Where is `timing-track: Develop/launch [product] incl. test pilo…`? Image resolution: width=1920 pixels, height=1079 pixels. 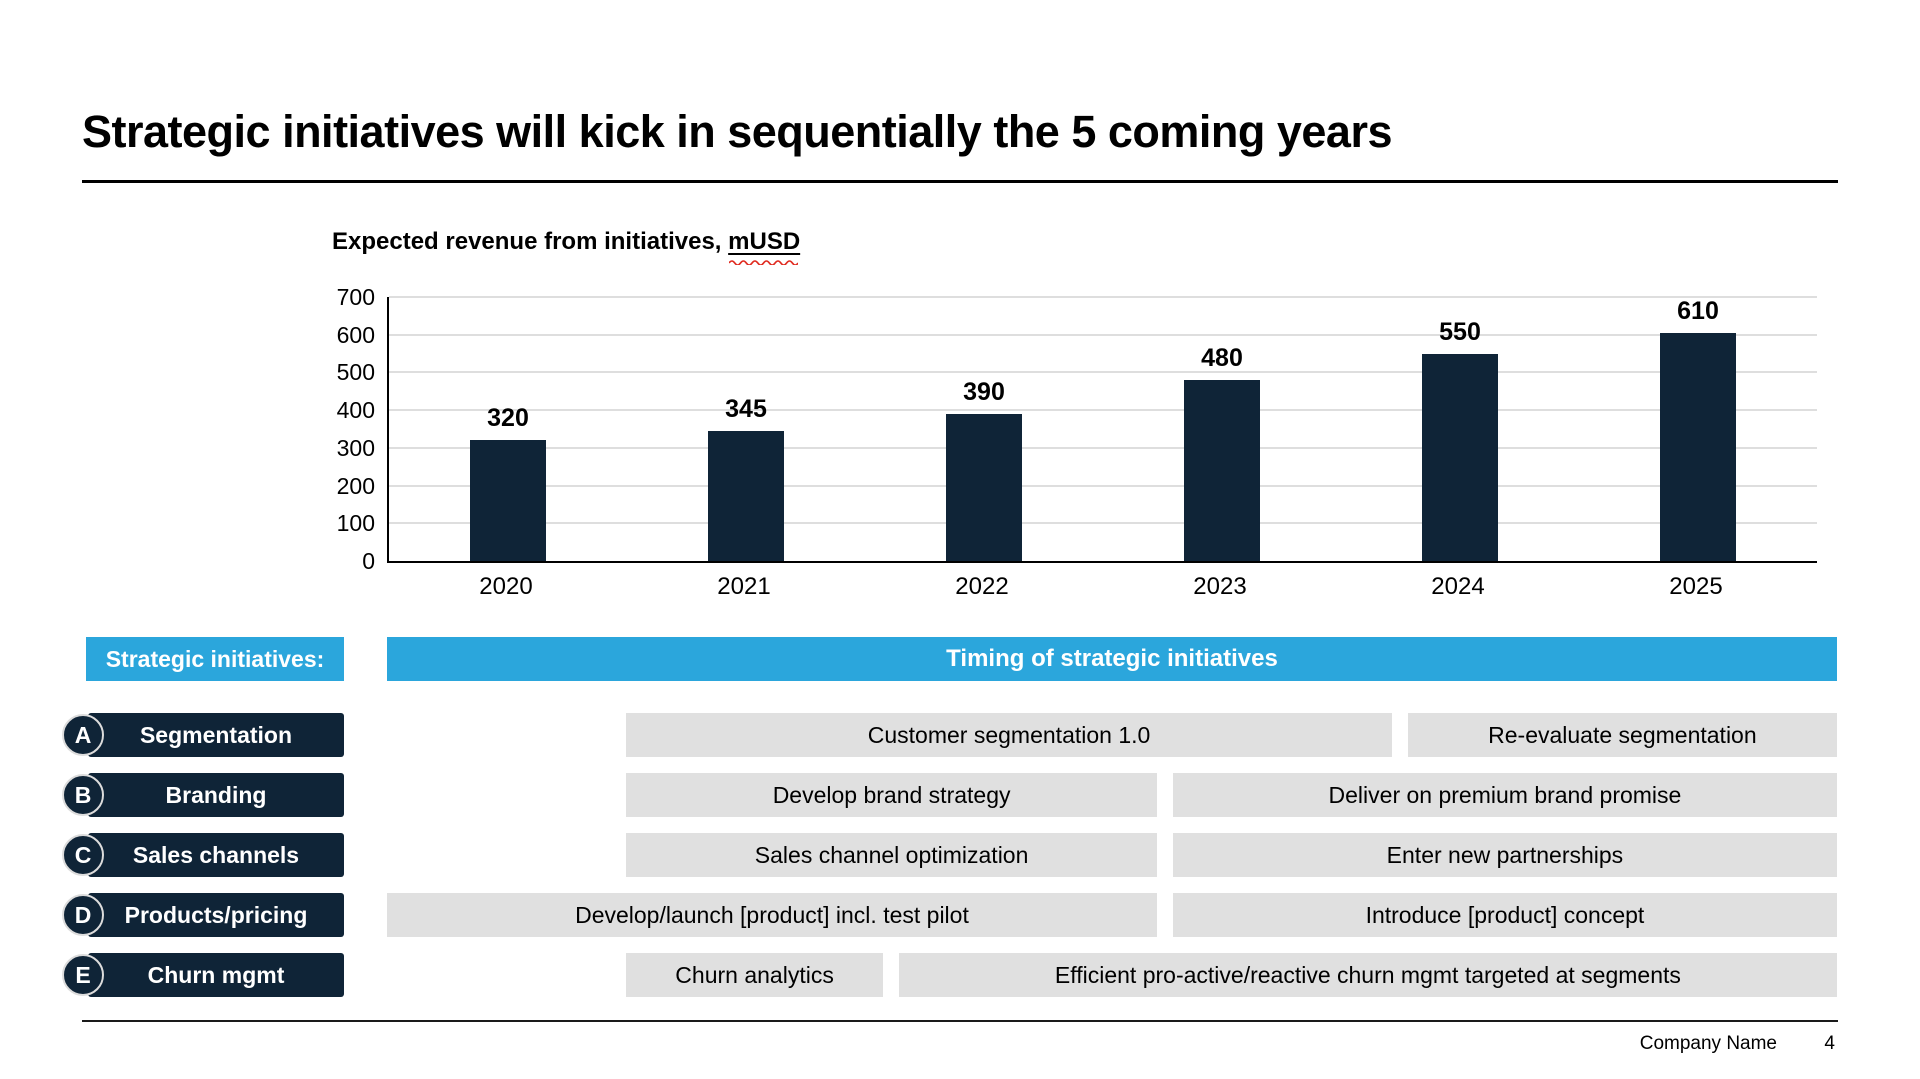 timing-track: Develop/launch [product] incl. test pilo… is located at coordinates (1112, 915).